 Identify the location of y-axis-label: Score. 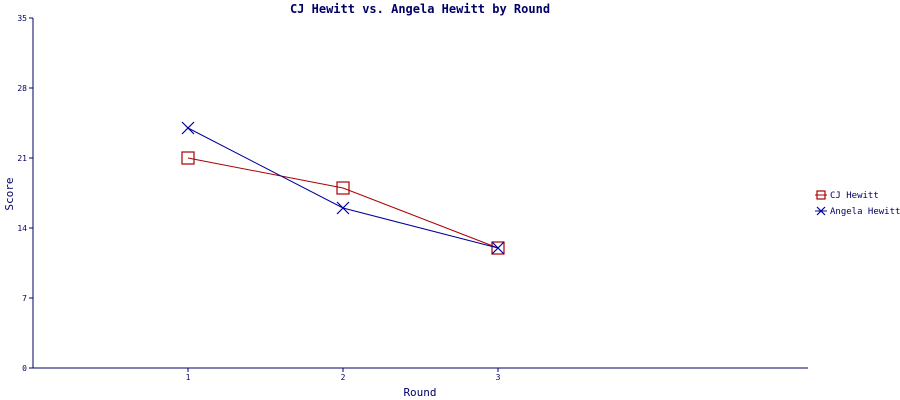
(9, 193).